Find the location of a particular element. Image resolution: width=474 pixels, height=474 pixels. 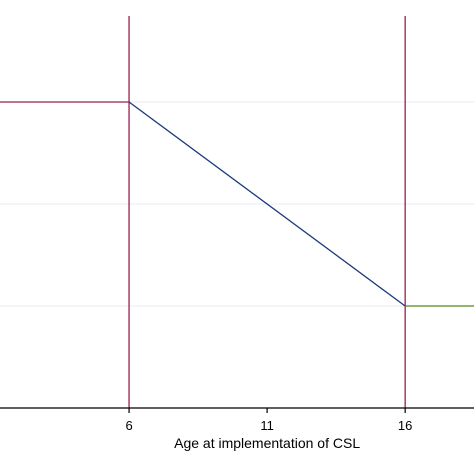

x-axis-title: Age at implementation of CSL is located at coordinates (267, 443).